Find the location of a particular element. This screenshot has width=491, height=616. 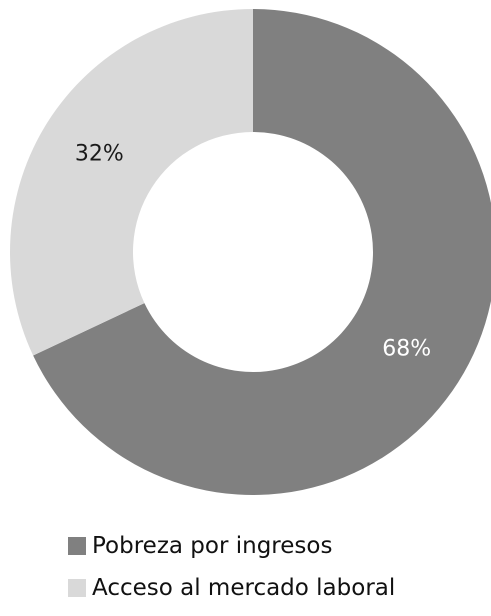

legend-item-acceso-al-mercado-laboral: Acceso al mercado laboral is located at coordinates (273, 588).